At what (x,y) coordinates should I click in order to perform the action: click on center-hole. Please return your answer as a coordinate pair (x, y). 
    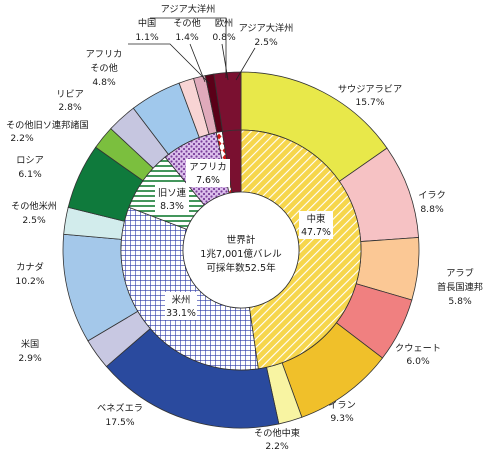
    Looking at the image, I should click on (241, 250).